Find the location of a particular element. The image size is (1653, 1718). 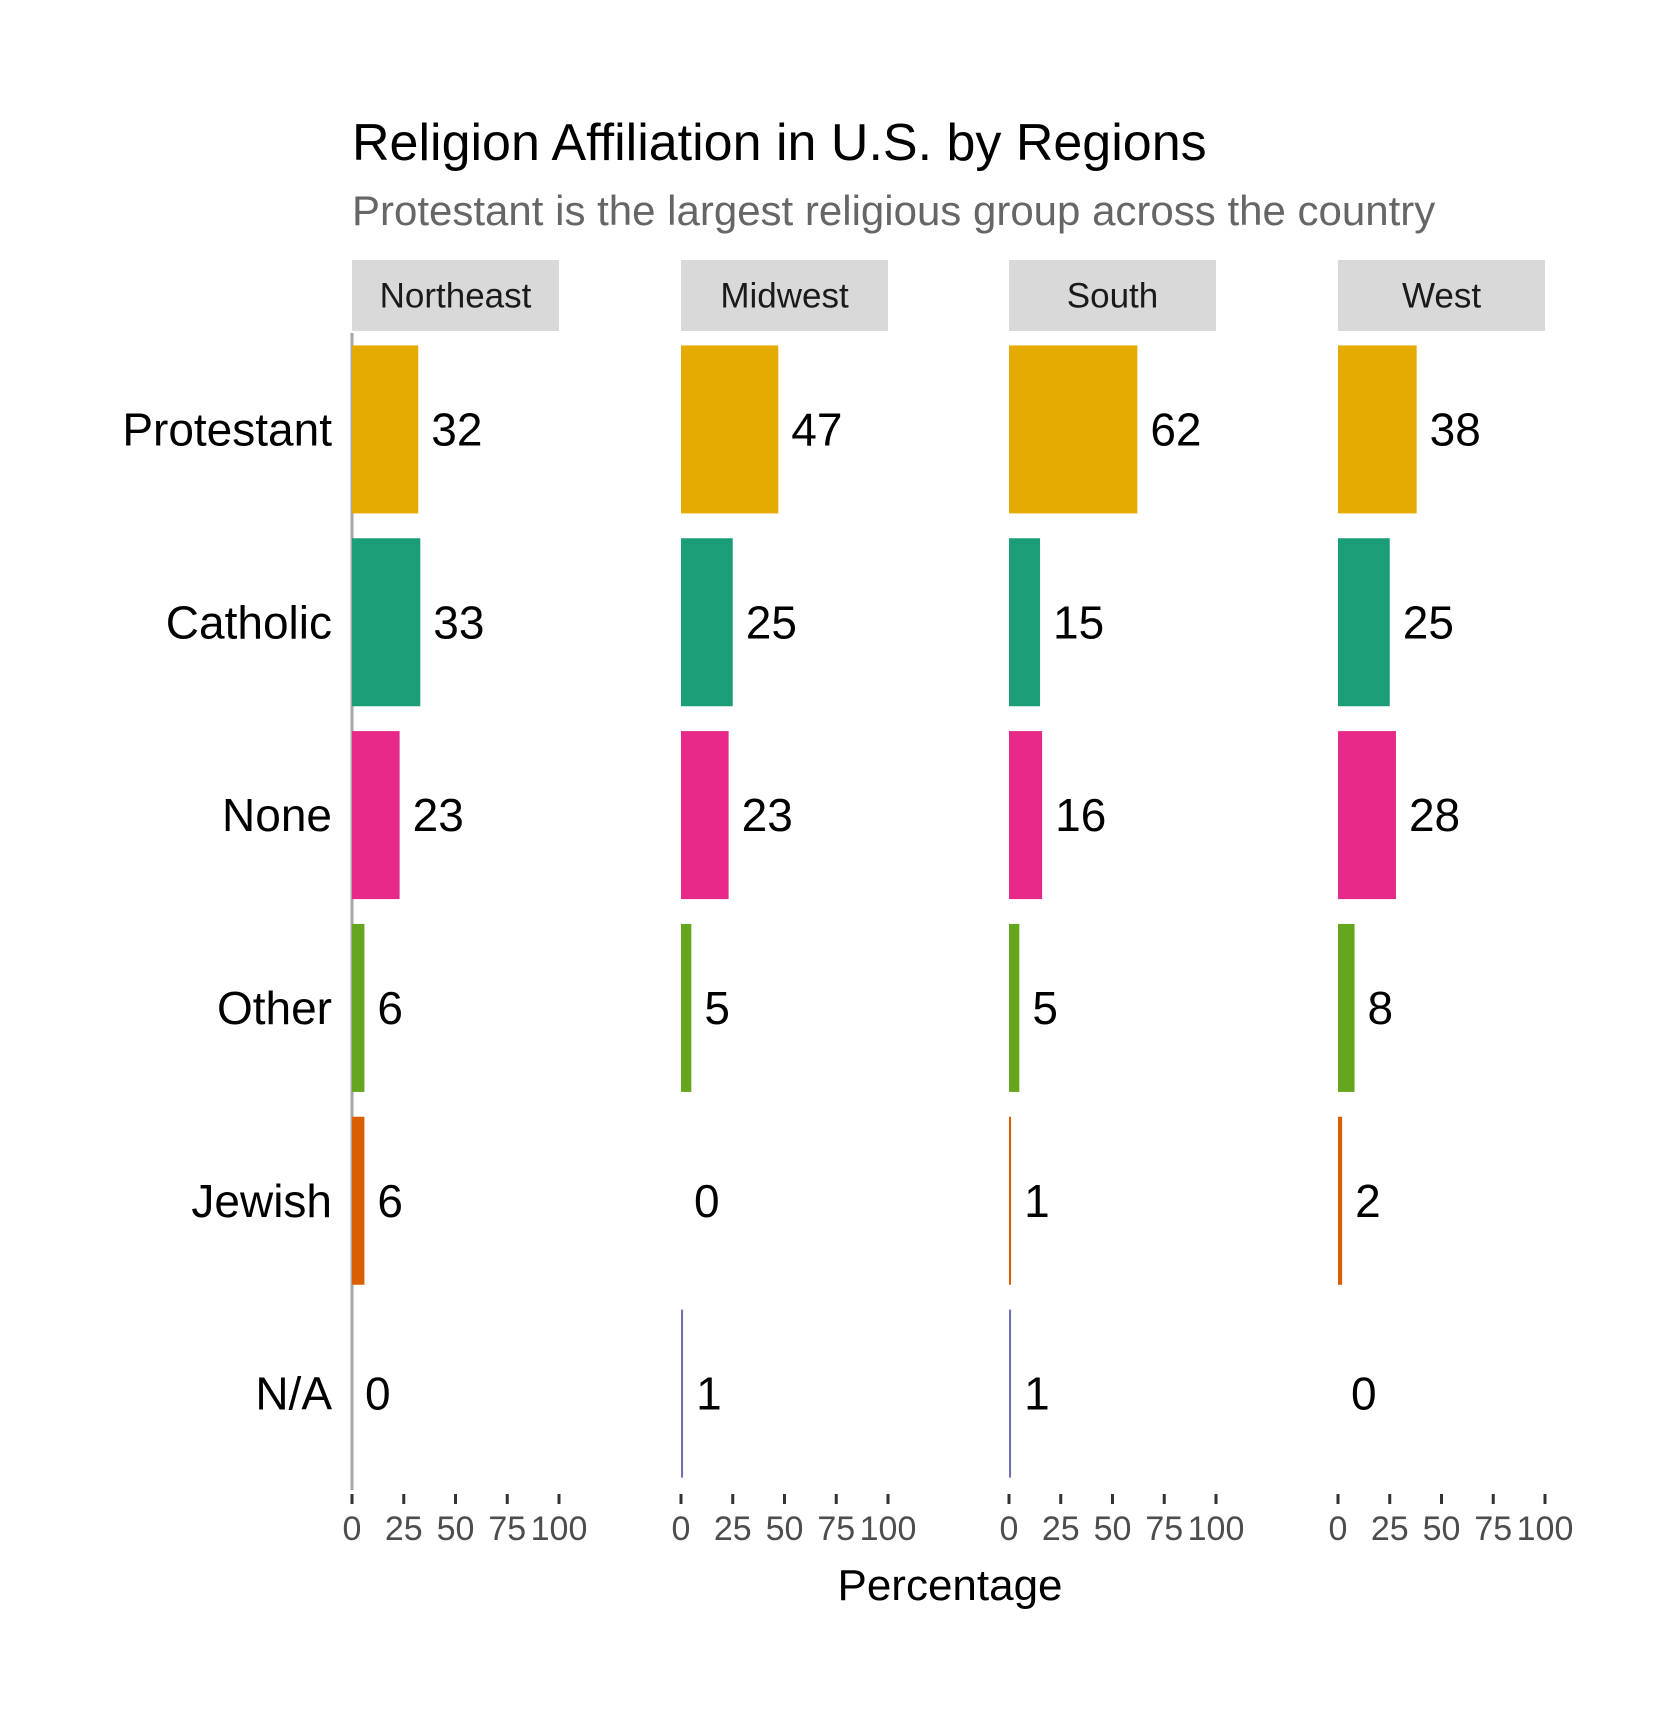

x-tick-label-south-2: 50 is located at coordinates (1113, 1529).